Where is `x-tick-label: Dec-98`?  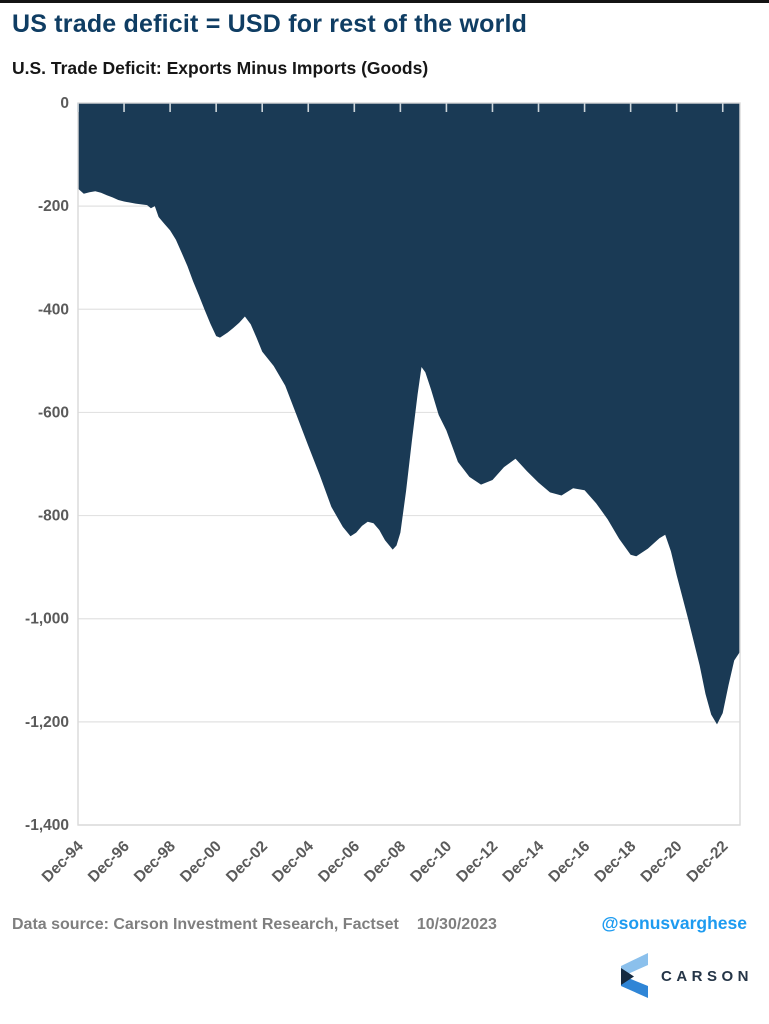 x-tick-label: Dec-98 is located at coordinates (155, 862).